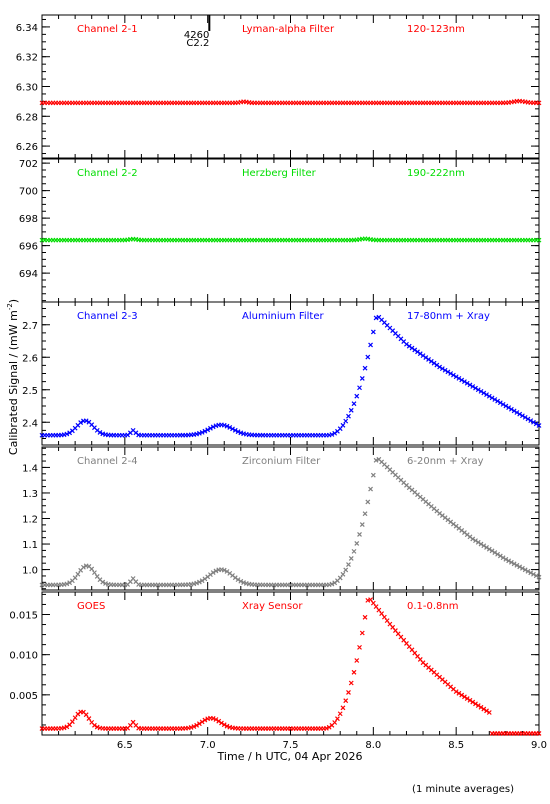  What do you see at coordinates (196, 35) in the screenshot?
I see `flare-marker-region: 4260` at bounding box center [196, 35].